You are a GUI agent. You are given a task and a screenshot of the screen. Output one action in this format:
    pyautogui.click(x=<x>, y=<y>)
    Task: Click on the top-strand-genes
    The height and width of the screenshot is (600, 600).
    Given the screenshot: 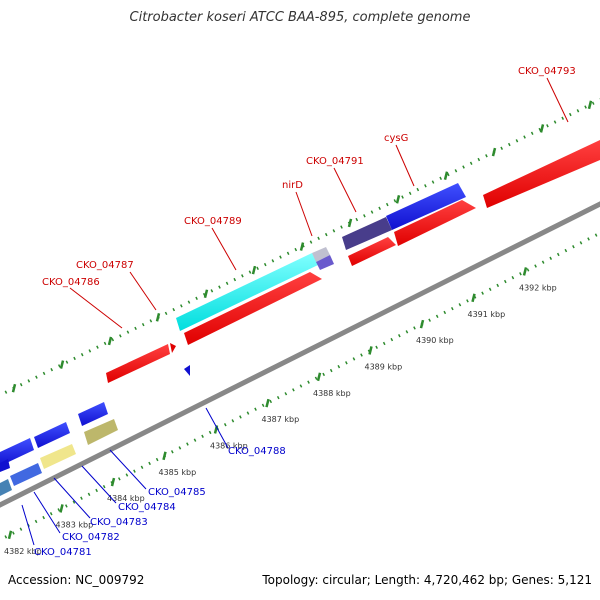 What is the action you would take?
    pyautogui.click(x=321, y=257)
    